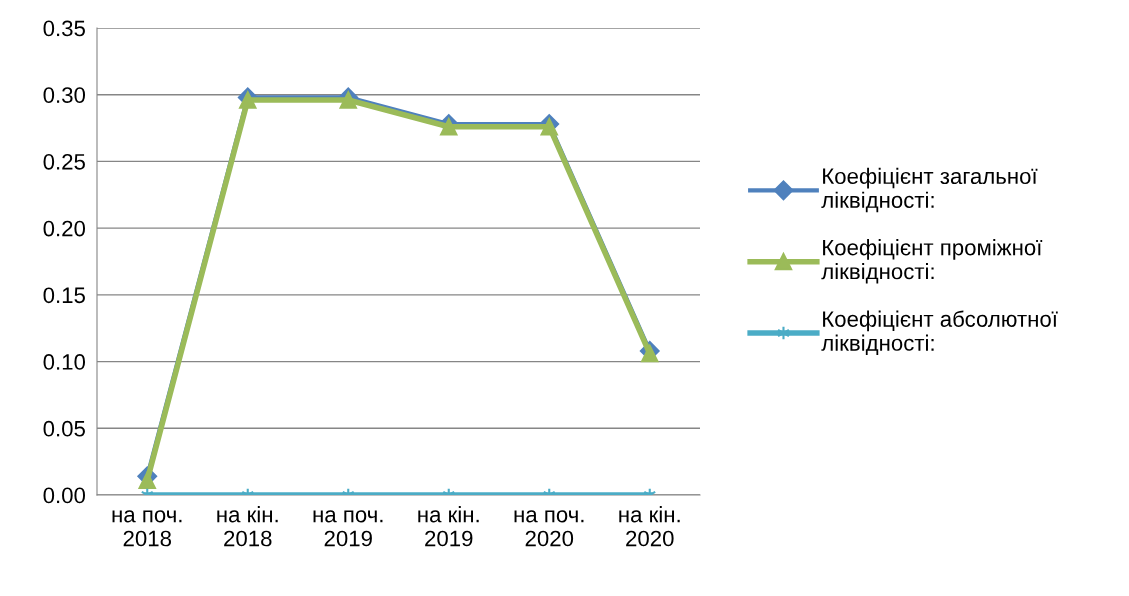 This screenshot has height=596, width=1129. What do you see at coordinates (64, 362) in the screenshot?
I see `y-tick-label: 0.10` at bounding box center [64, 362].